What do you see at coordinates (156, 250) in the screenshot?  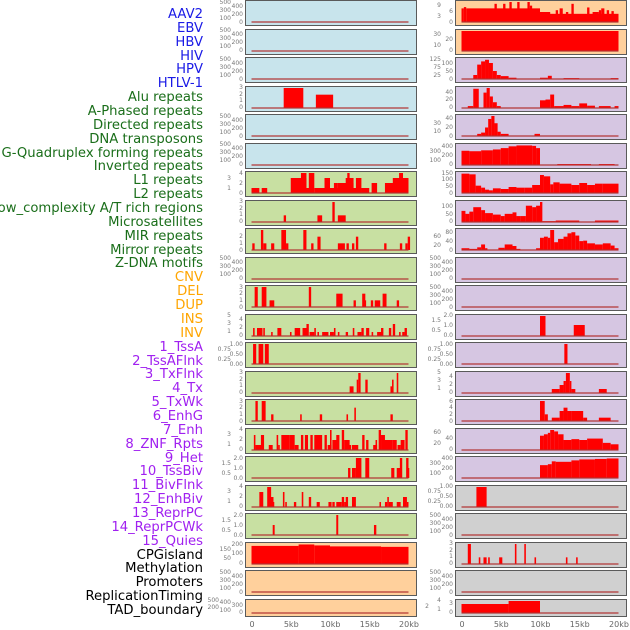 I see `feature-label: Mirror repeats` at bounding box center [156, 250].